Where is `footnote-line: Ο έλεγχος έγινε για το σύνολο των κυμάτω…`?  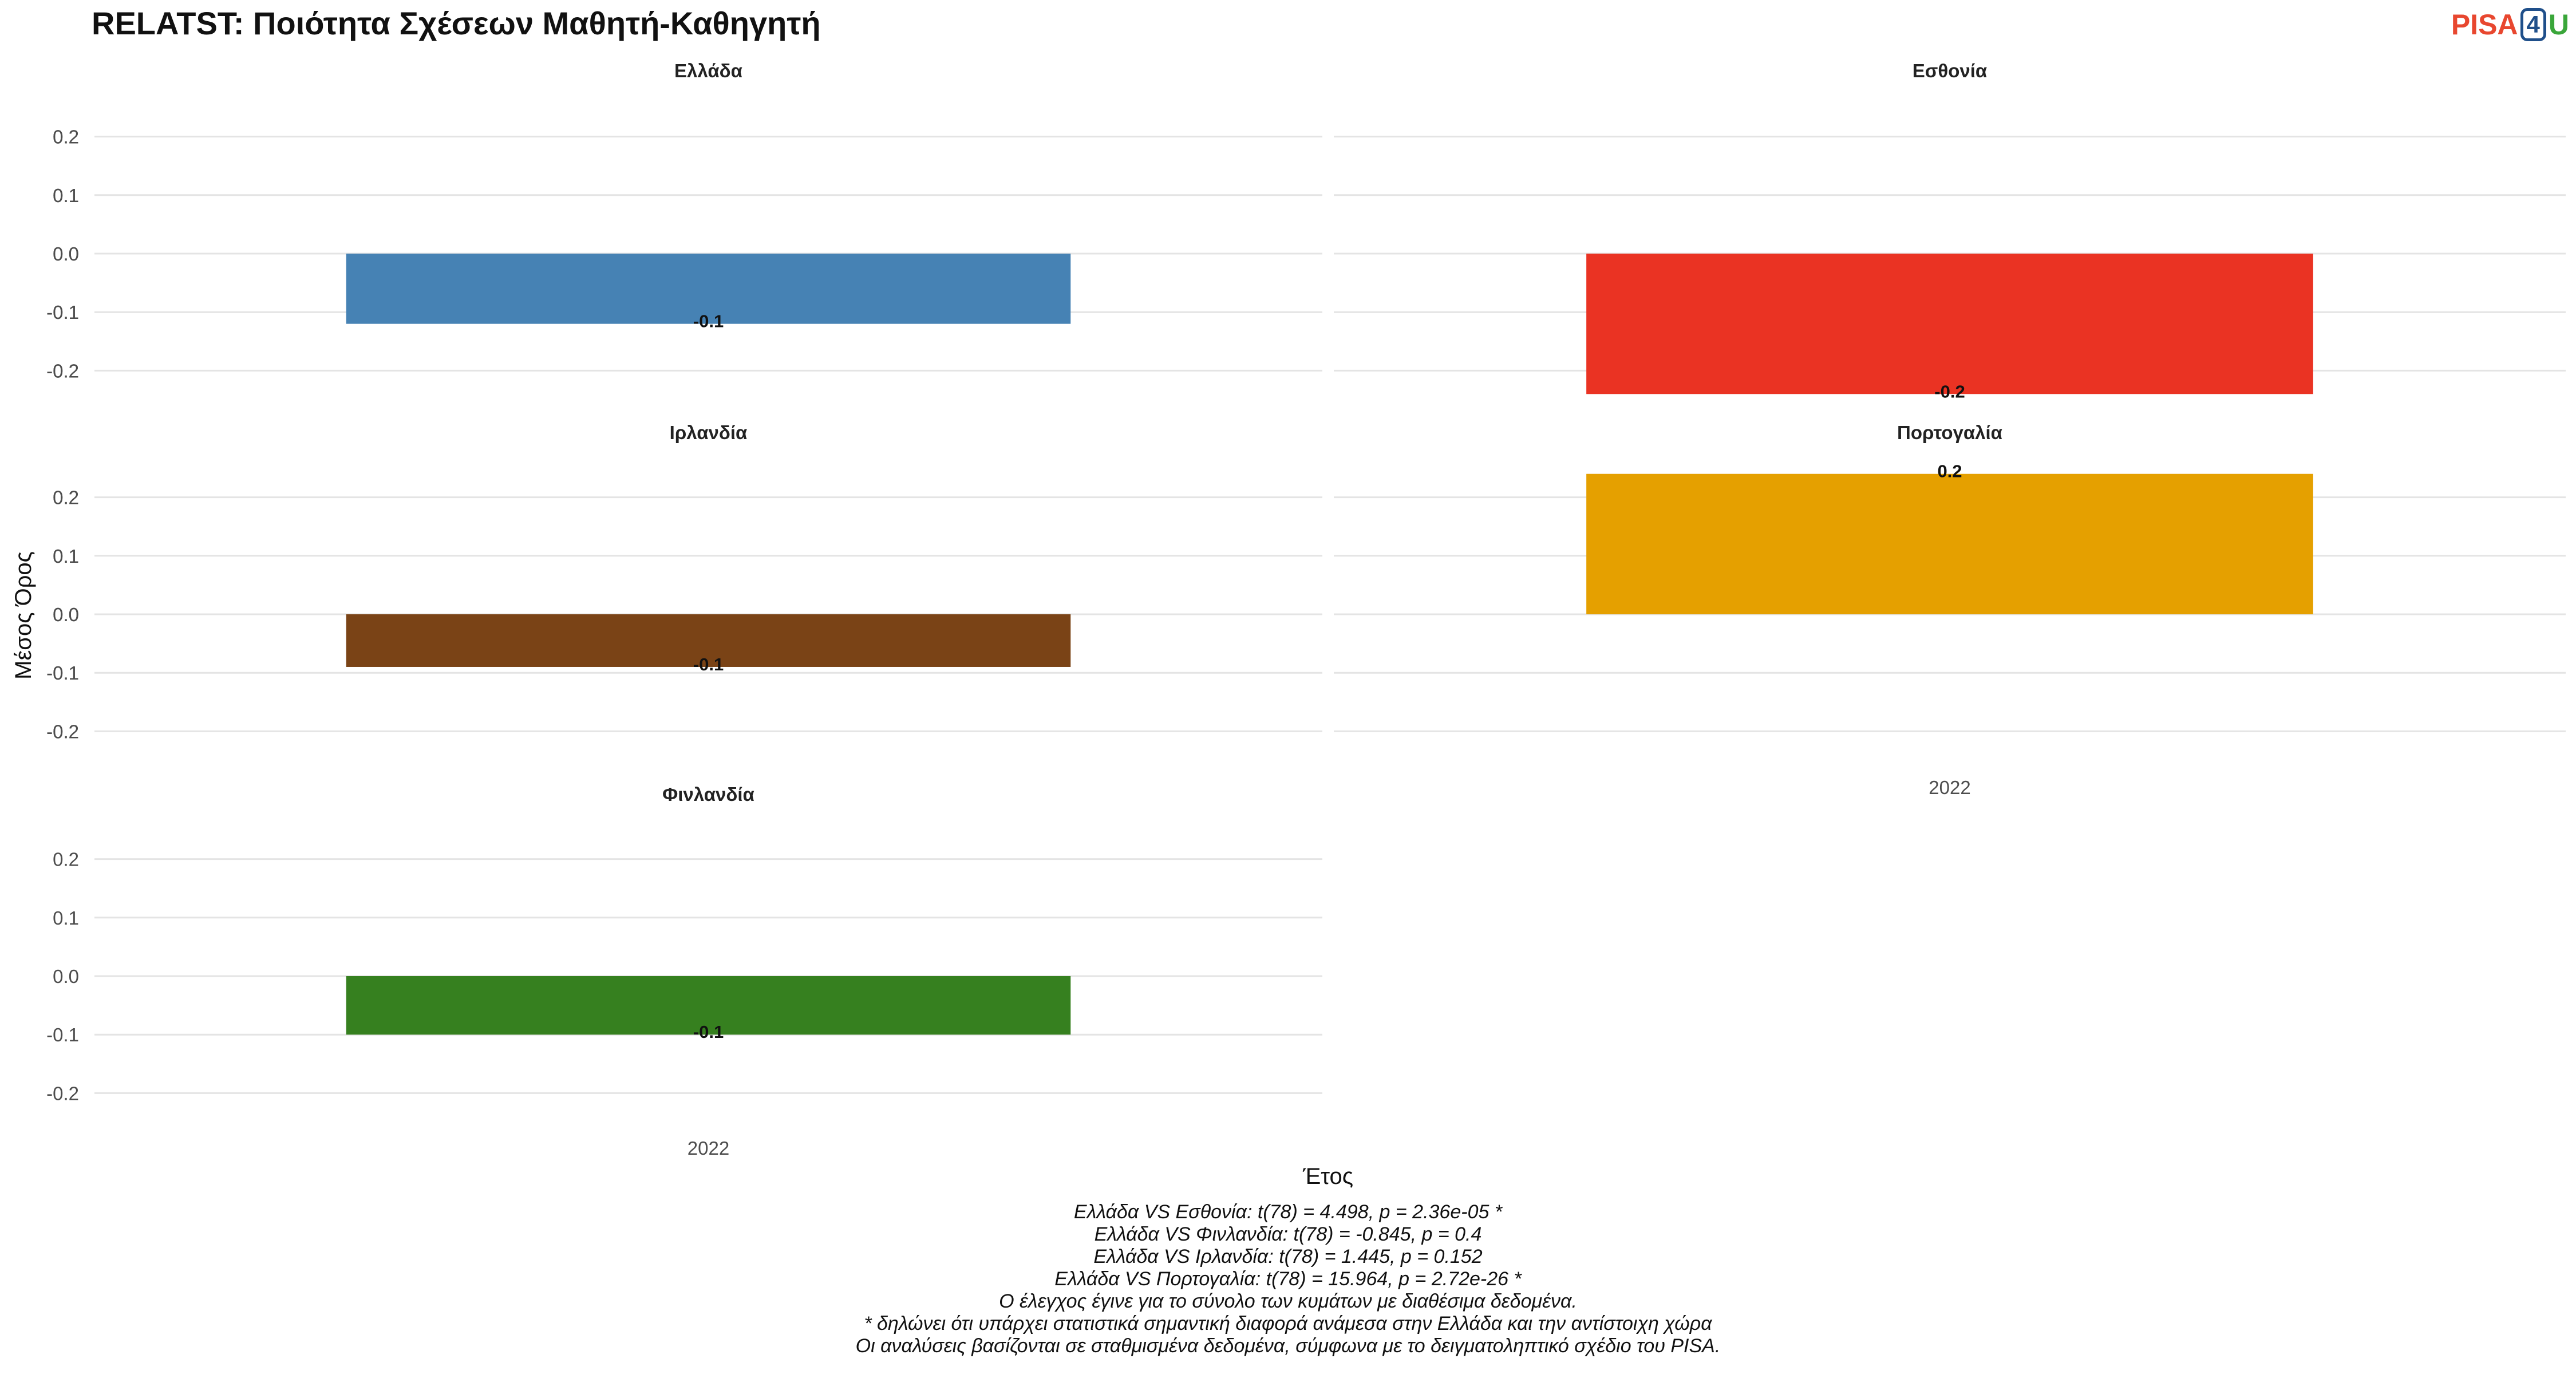
footnote-line: Ο έλεγχος έγινε για το σύνολο των κυμάτω… is located at coordinates (1288, 1301).